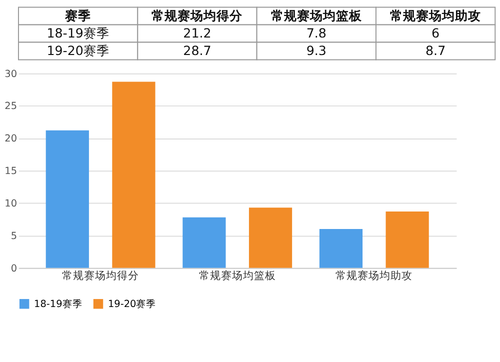  I want to click on text: 8.7, so click(436, 50).